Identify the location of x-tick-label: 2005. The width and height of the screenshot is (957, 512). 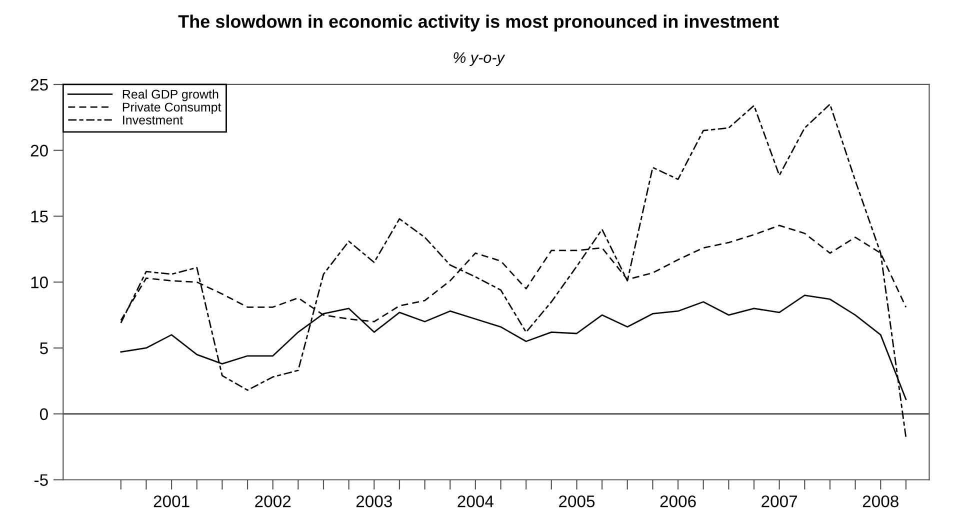
(577, 501).